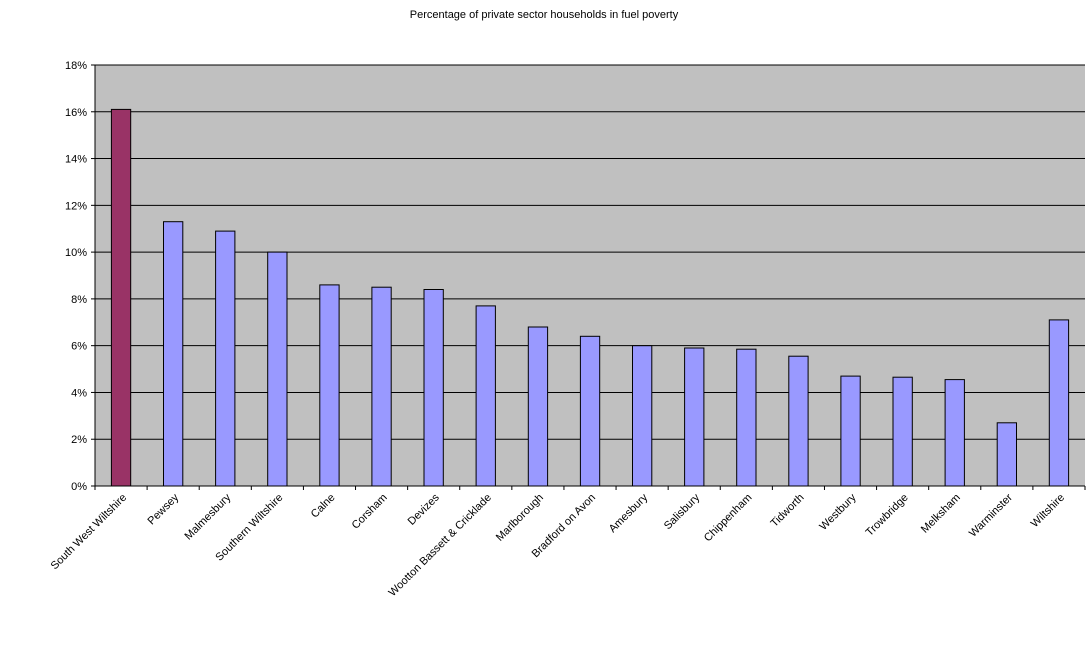 The image size is (1089, 652). Describe the element at coordinates (902, 431) in the screenshot. I see `bar-trowbridge` at that location.